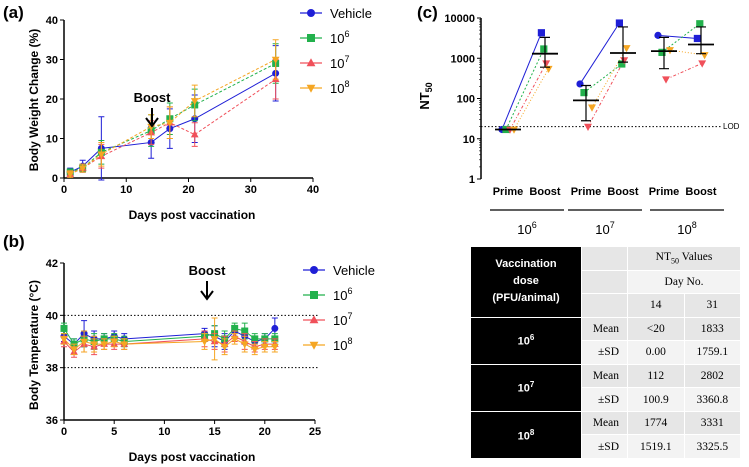 The height and width of the screenshot is (467, 749). What do you see at coordinates (52, 61) in the screenshot?
I see `y-tick-label: 30` at bounding box center [52, 61].